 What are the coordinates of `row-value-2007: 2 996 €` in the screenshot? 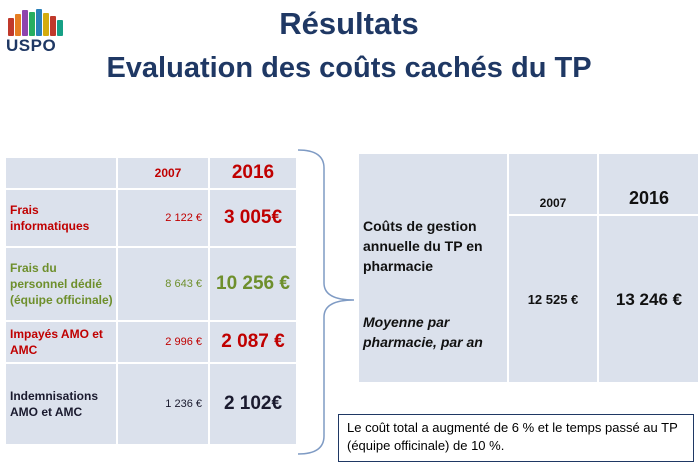 It's located at (183, 342).